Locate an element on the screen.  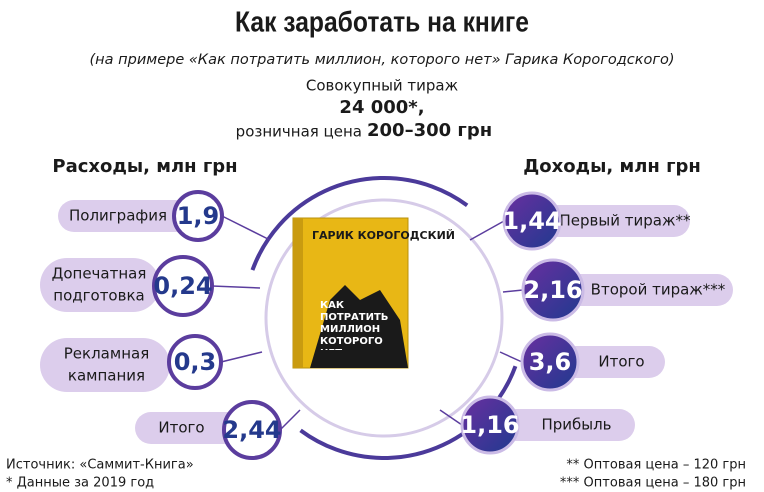
income-value: 3,6 is located at coordinates (550, 362).